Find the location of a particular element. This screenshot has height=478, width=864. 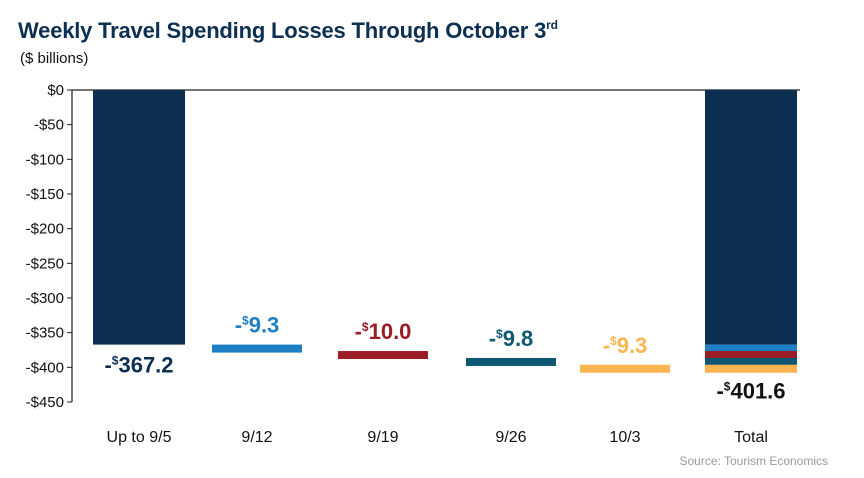

y-tick-label: -$250 is located at coordinates (45, 263).